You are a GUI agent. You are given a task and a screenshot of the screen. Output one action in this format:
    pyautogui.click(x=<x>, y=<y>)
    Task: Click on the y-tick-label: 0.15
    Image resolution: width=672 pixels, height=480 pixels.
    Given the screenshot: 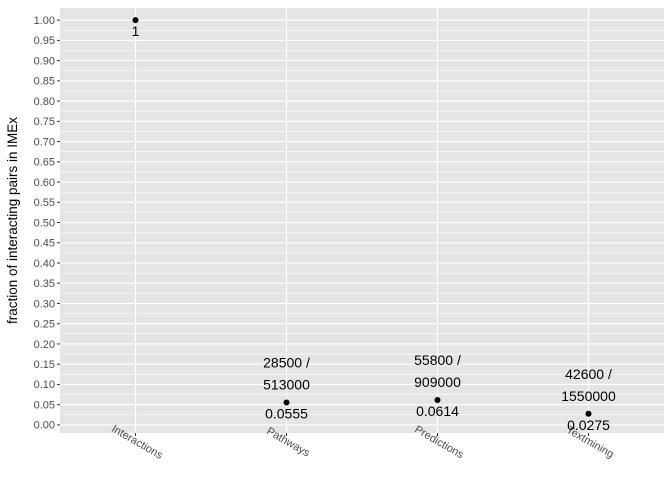 What is the action you would take?
    pyautogui.click(x=44, y=365)
    